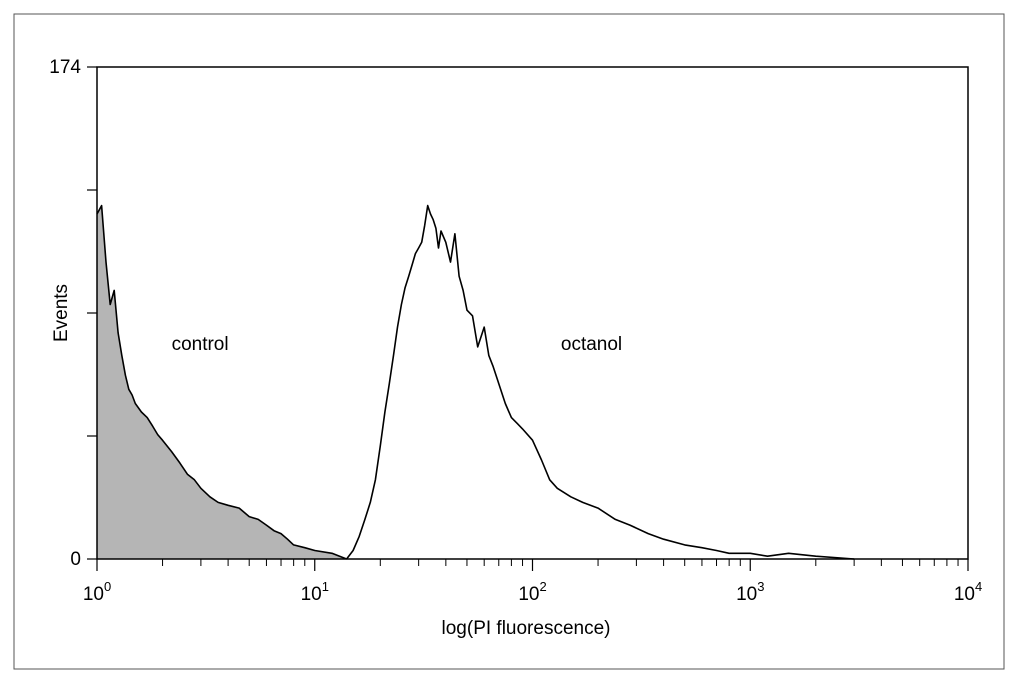  I want to click on x-axis-label: log(PI fluorescence), so click(526, 628).